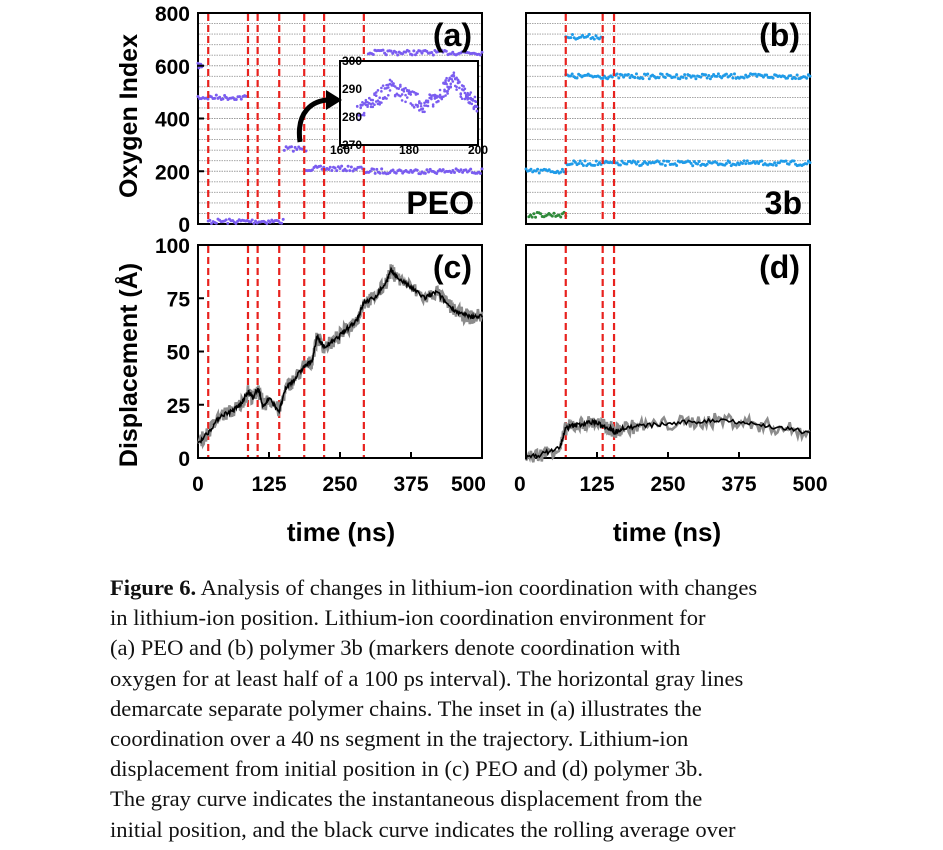  What do you see at coordinates (440, 203) in the screenshot?
I see `panel-label-a: PEO` at bounding box center [440, 203].